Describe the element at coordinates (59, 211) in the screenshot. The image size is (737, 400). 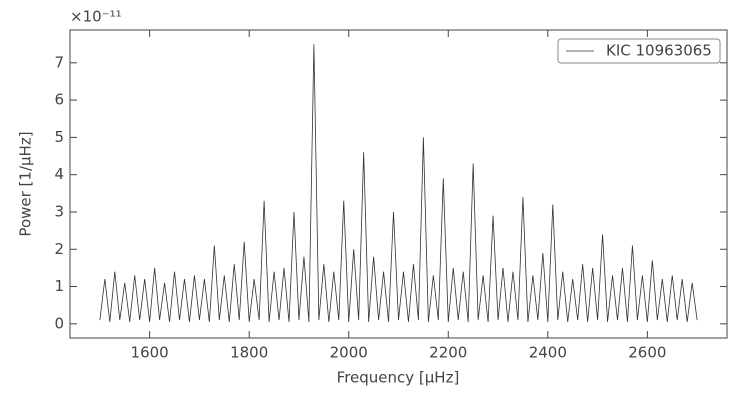
I see `y-tick-label: 3` at that location.